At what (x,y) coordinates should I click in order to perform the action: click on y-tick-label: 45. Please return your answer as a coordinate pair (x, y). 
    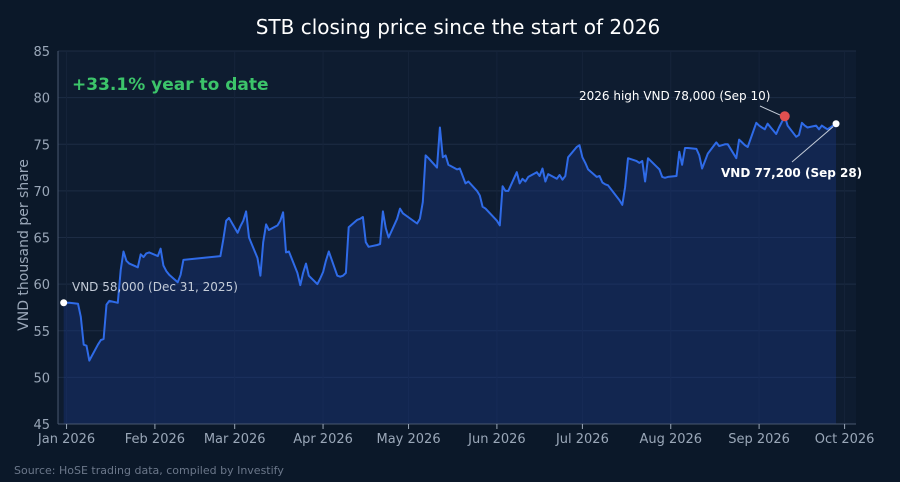
    Looking at the image, I should click on (41, 425).